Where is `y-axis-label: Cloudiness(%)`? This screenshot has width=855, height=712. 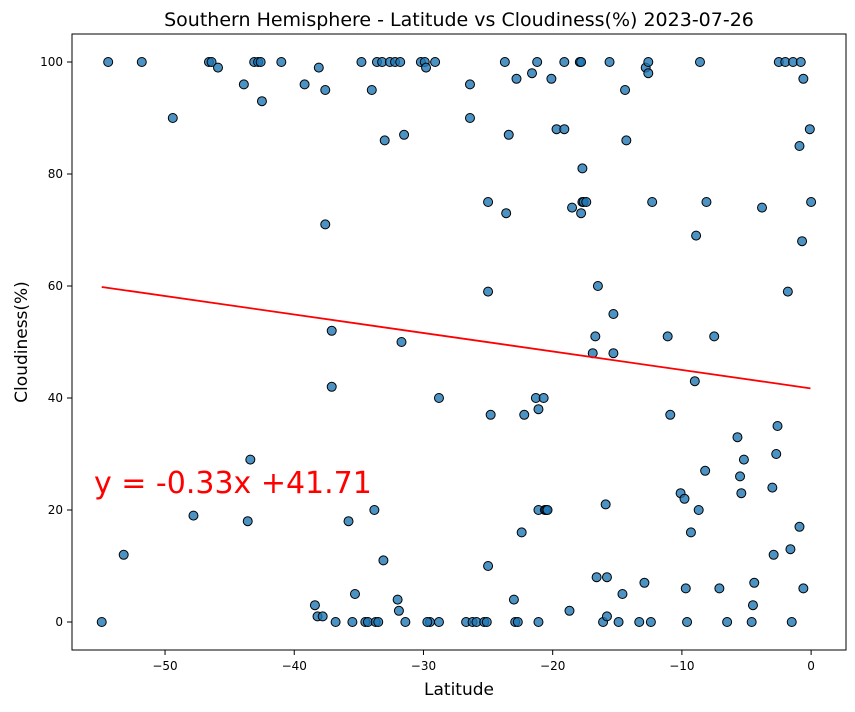
y-axis-label: Cloudiness(%) is located at coordinates (22, 342).